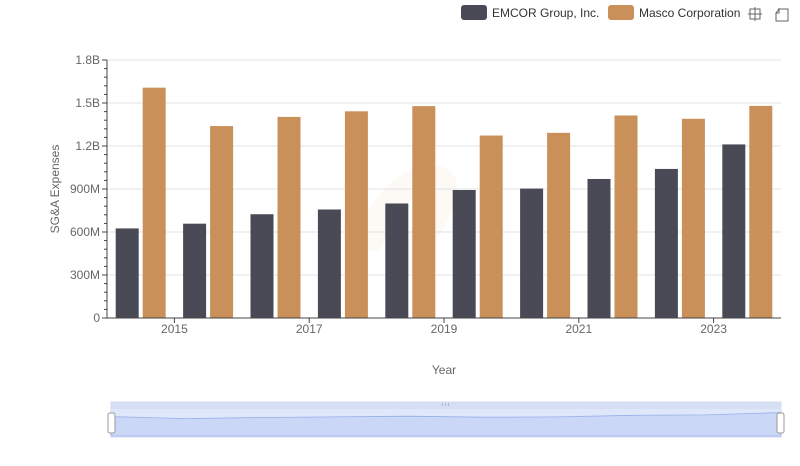 The width and height of the screenshot is (800, 466). What do you see at coordinates (532, 253) in the screenshot?
I see `bar-emcor-2020` at bounding box center [532, 253].